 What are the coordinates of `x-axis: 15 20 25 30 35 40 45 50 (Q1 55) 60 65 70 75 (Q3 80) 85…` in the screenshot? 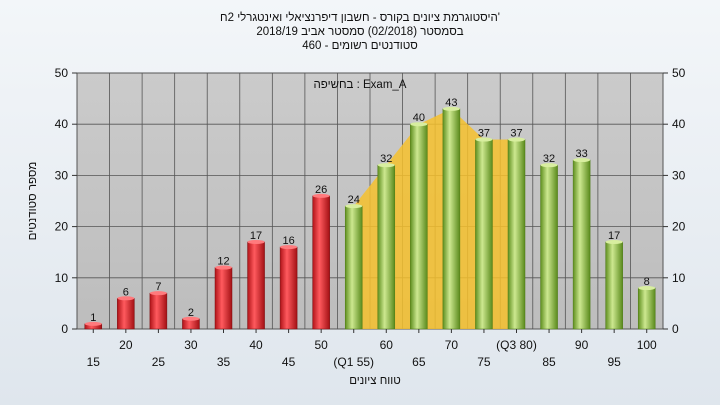 It's located at (372, 349).